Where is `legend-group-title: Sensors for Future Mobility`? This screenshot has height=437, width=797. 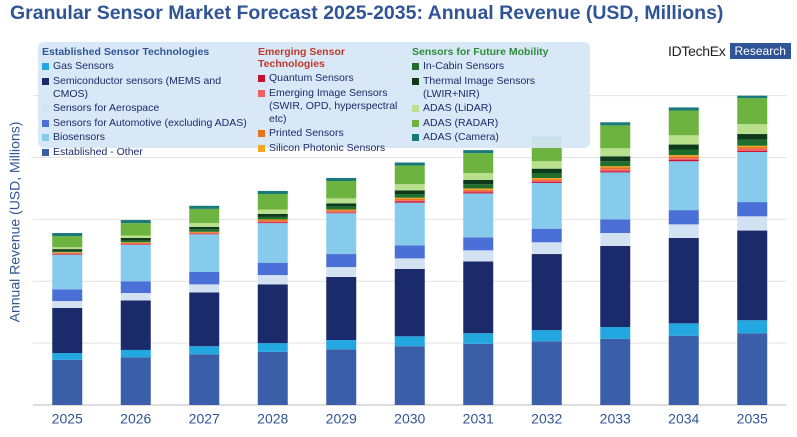 legend-group-title: Sensors for Future Mobility is located at coordinates (480, 52).